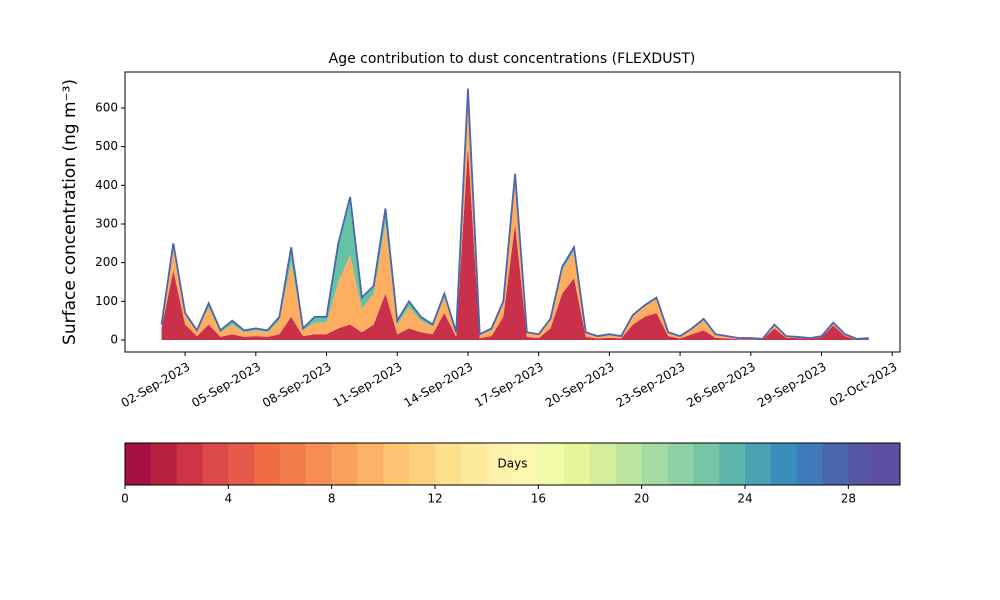  Describe the element at coordinates (297, 385) in the screenshot. I see `x-tick-label: 08-Sep-2023` at that location.